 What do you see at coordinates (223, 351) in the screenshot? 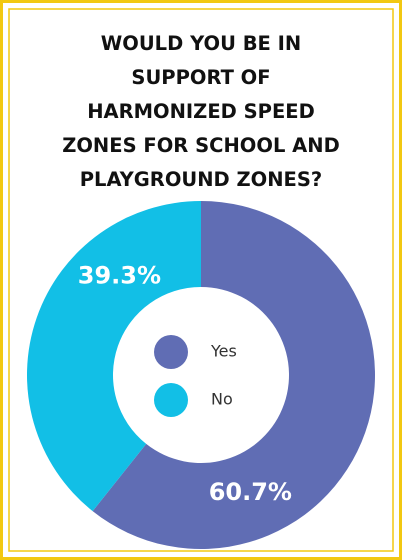
I see `legend-label: Yes` at bounding box center [223, 351].